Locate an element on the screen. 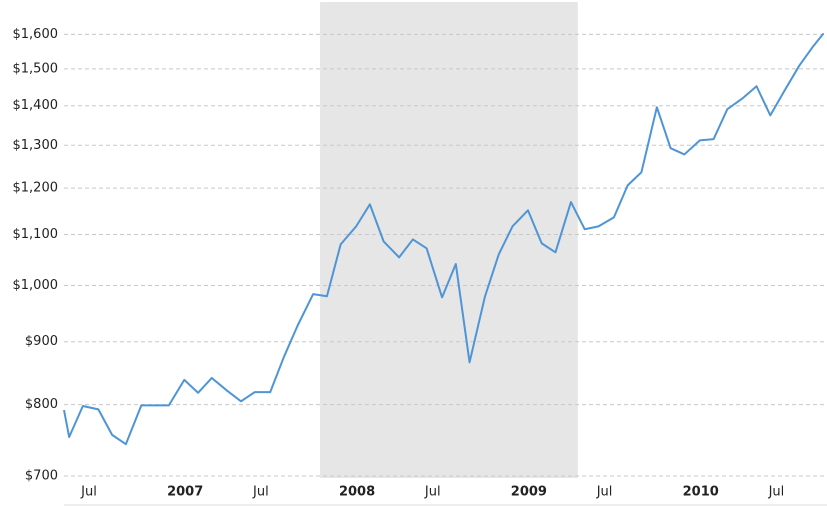 This screenshot has width=827, height=507. y-tick-label: $1,400 is located at coordinates (36, 105).